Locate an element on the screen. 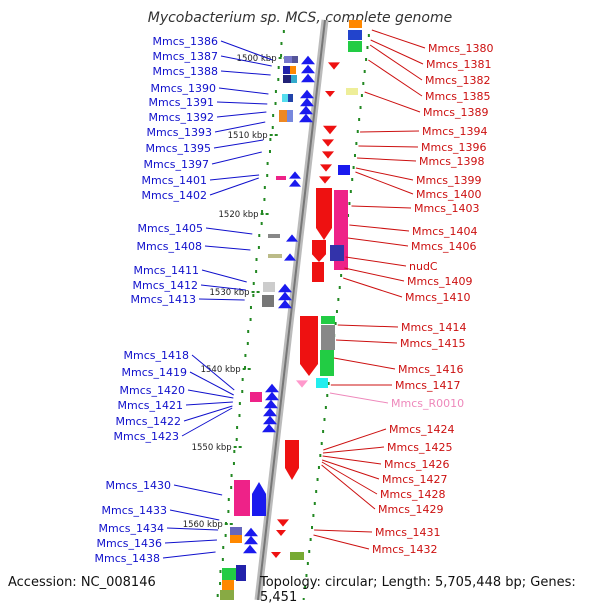 The height and width of the screenshot is (605, 600). gene-label-left: Mmcs_1421 is located at coordinates (150, 405).